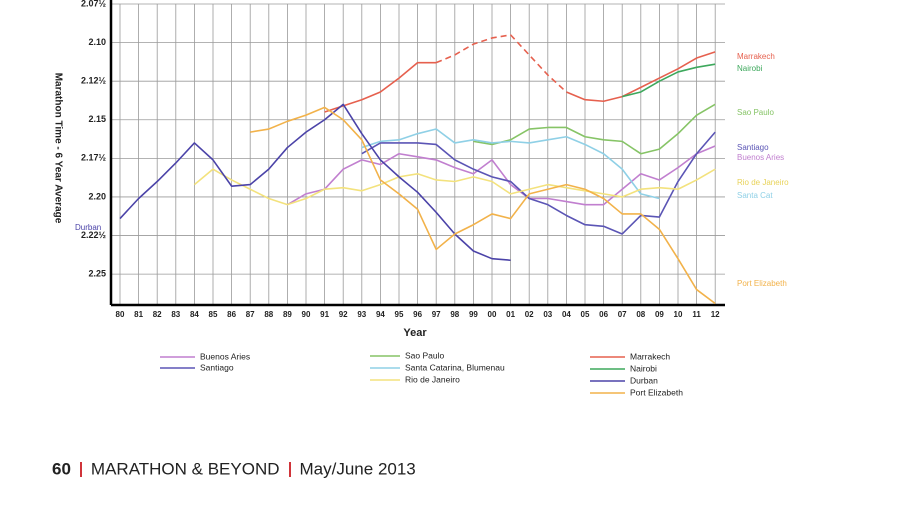  Describe the element at coordinates (175, 314) in the screenshot. I see `x-tick-label: 83` at that location.